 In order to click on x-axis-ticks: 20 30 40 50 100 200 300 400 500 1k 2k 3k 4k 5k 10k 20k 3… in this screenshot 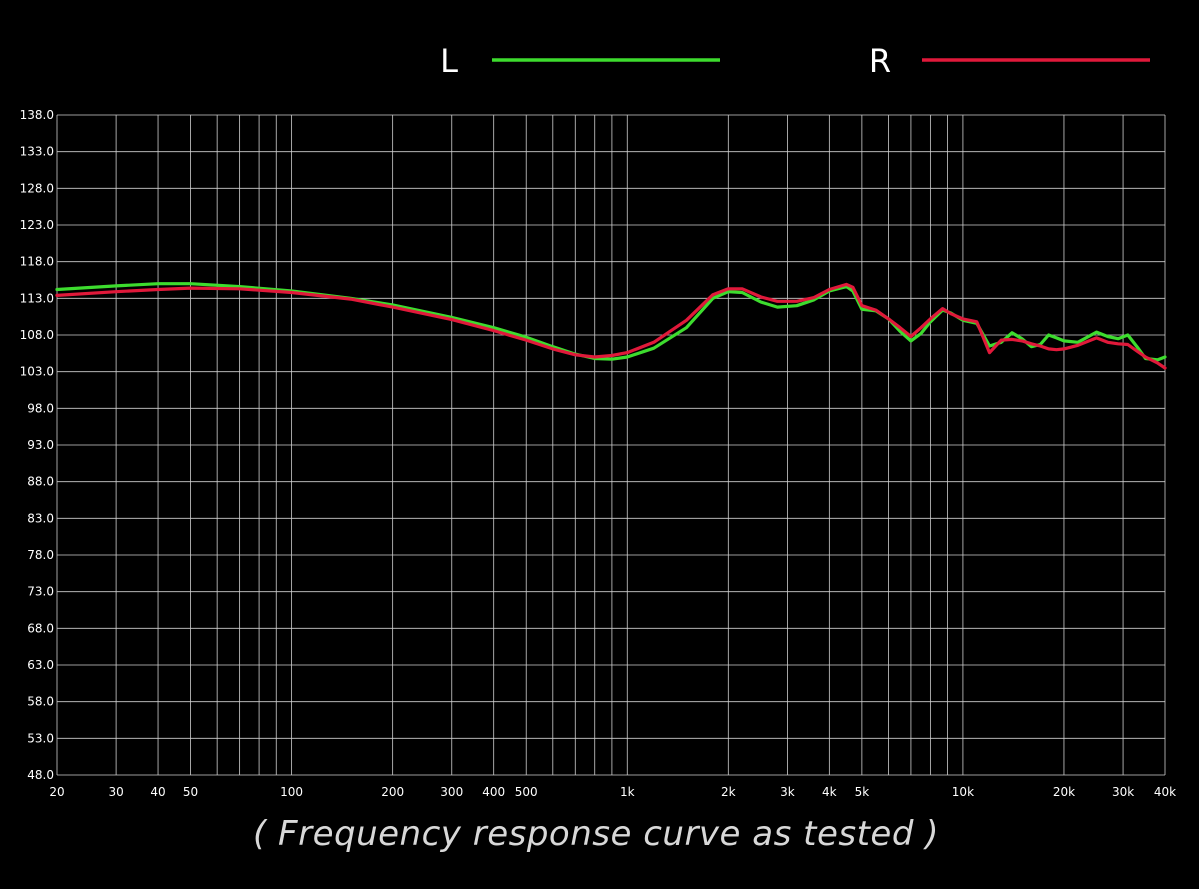, I will do `click(612, 792)`.